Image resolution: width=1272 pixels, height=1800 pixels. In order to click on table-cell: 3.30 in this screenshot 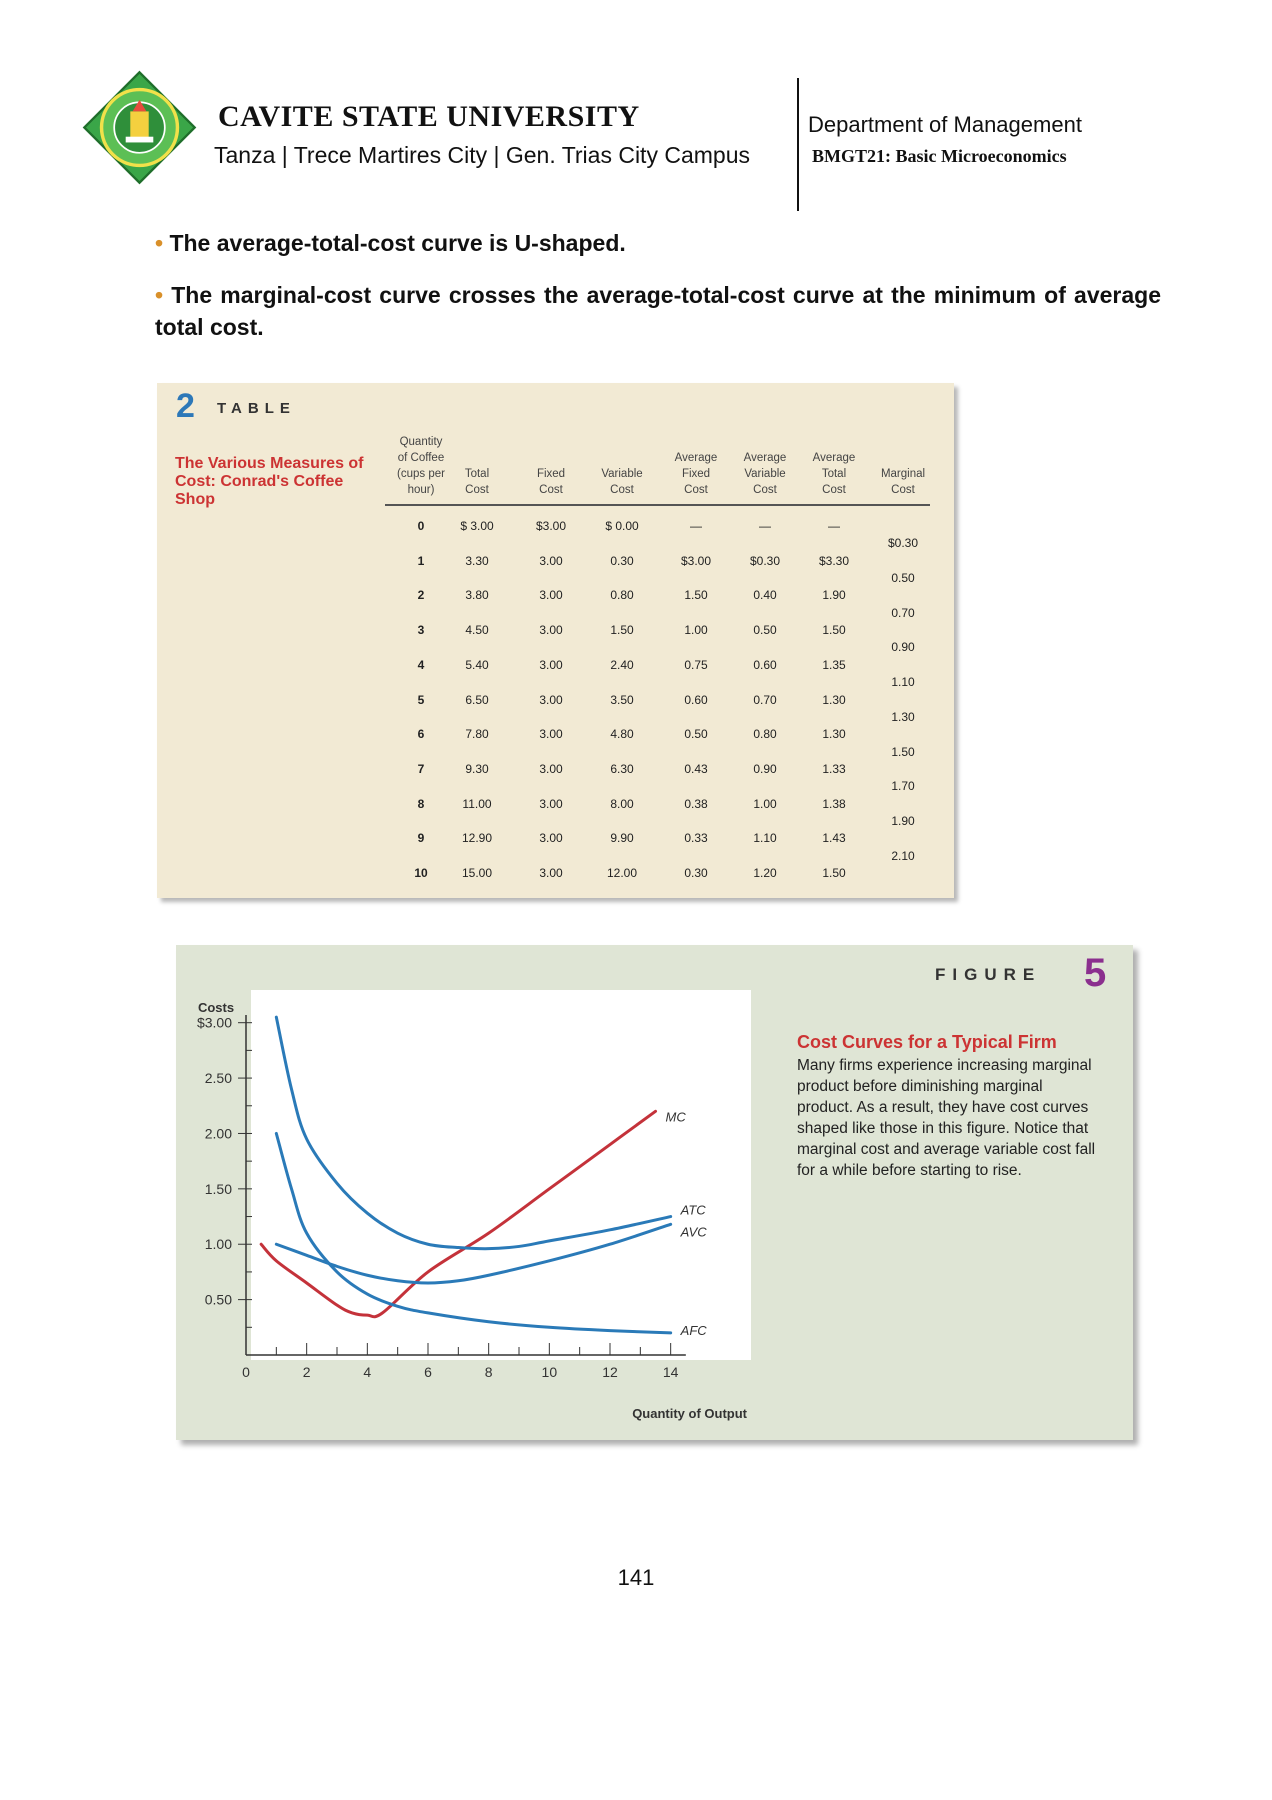, I will do `click(477, 560)`.